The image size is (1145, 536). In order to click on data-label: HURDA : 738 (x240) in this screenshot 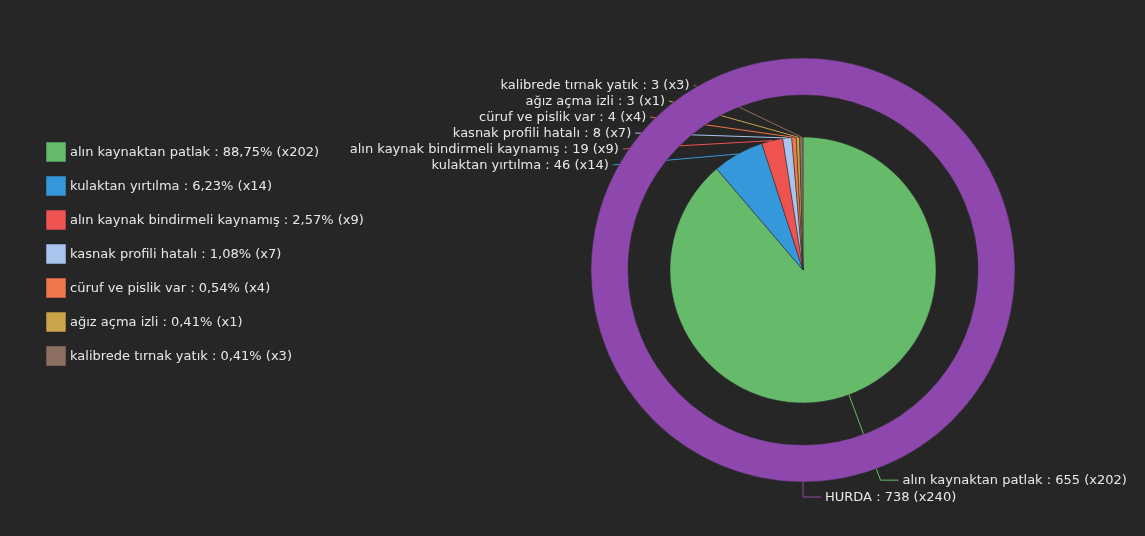, I will do `click(891, 496)`.